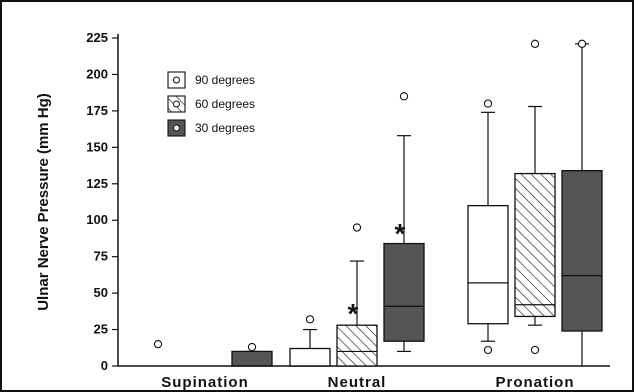  Describe the element at coordinates (43, 202) in the screenshot. I see `y-axis-label: Ulnar Nerve Pressure (mm Hg)` at that location.